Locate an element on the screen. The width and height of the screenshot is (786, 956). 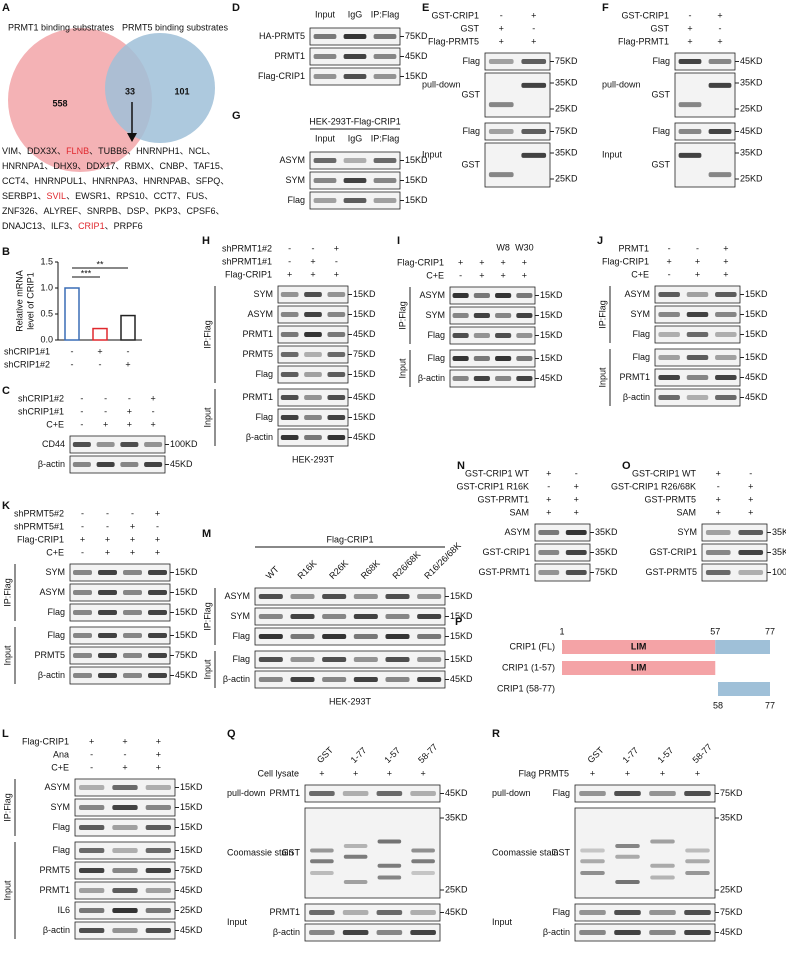
gene-line: DNAJC13、ILF3、CRIP1、PRPF6 is located at coordinates (72, 226).